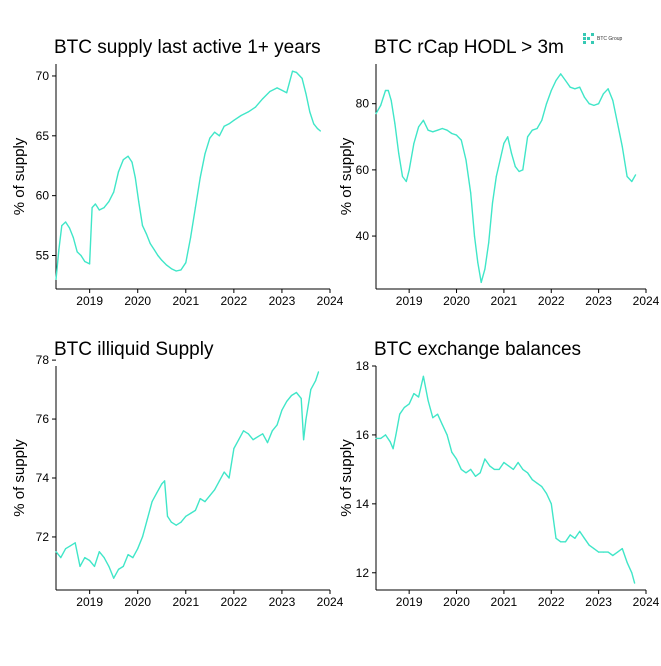  I want to click on logo-mark-icon, so click(588, 38).